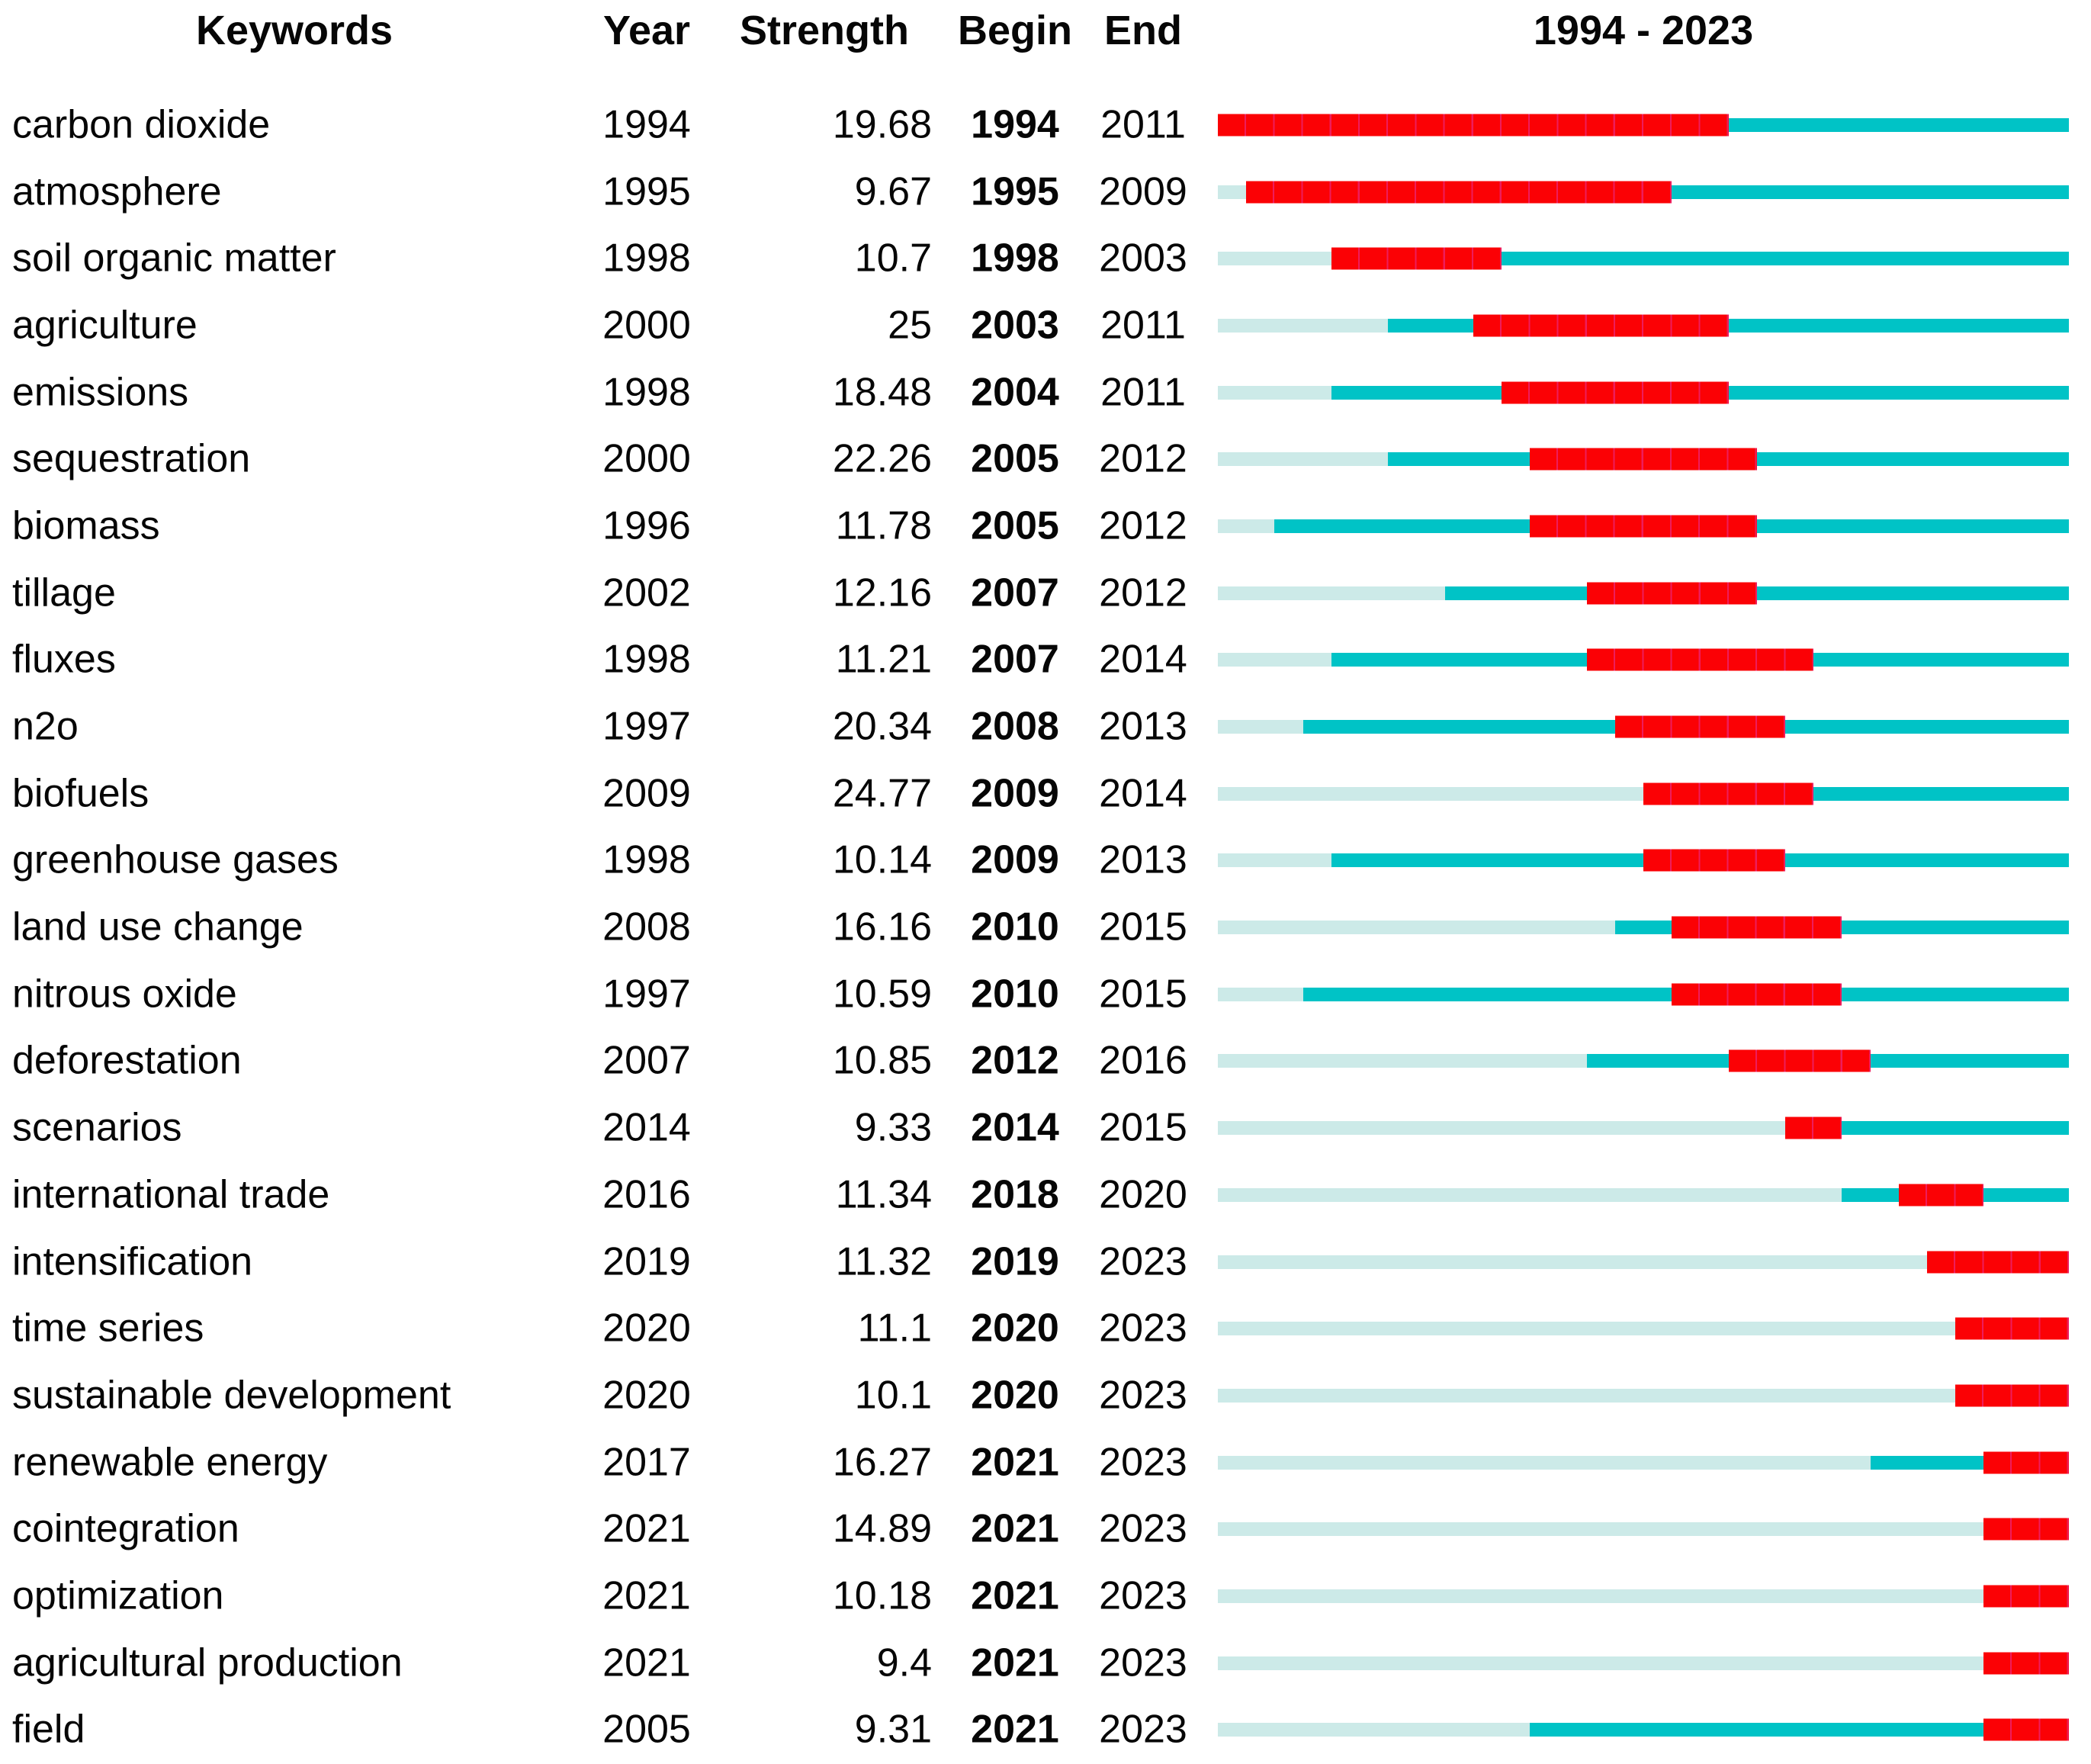 This screenshot has width=2091, height=1764. Describe the element at coordinates (1015, 124) in the screenshot. I see `begin-cell: 1994` at that location.